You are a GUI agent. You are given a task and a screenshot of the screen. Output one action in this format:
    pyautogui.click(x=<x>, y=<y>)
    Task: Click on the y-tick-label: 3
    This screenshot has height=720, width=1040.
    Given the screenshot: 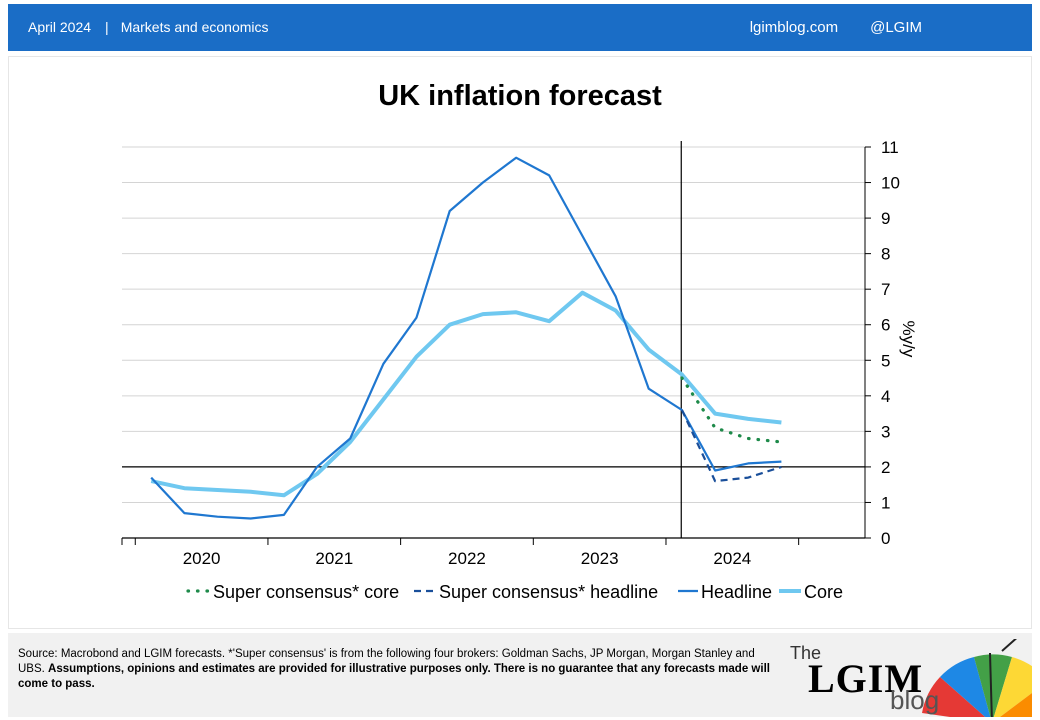 What is the action you would take?
    pyautogui.click(x=885, y=431)
    